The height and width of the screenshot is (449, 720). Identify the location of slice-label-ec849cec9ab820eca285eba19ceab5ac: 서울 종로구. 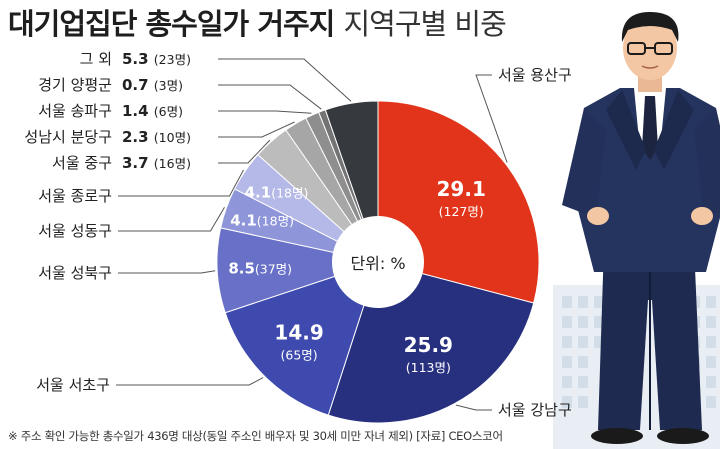
(75, 196).